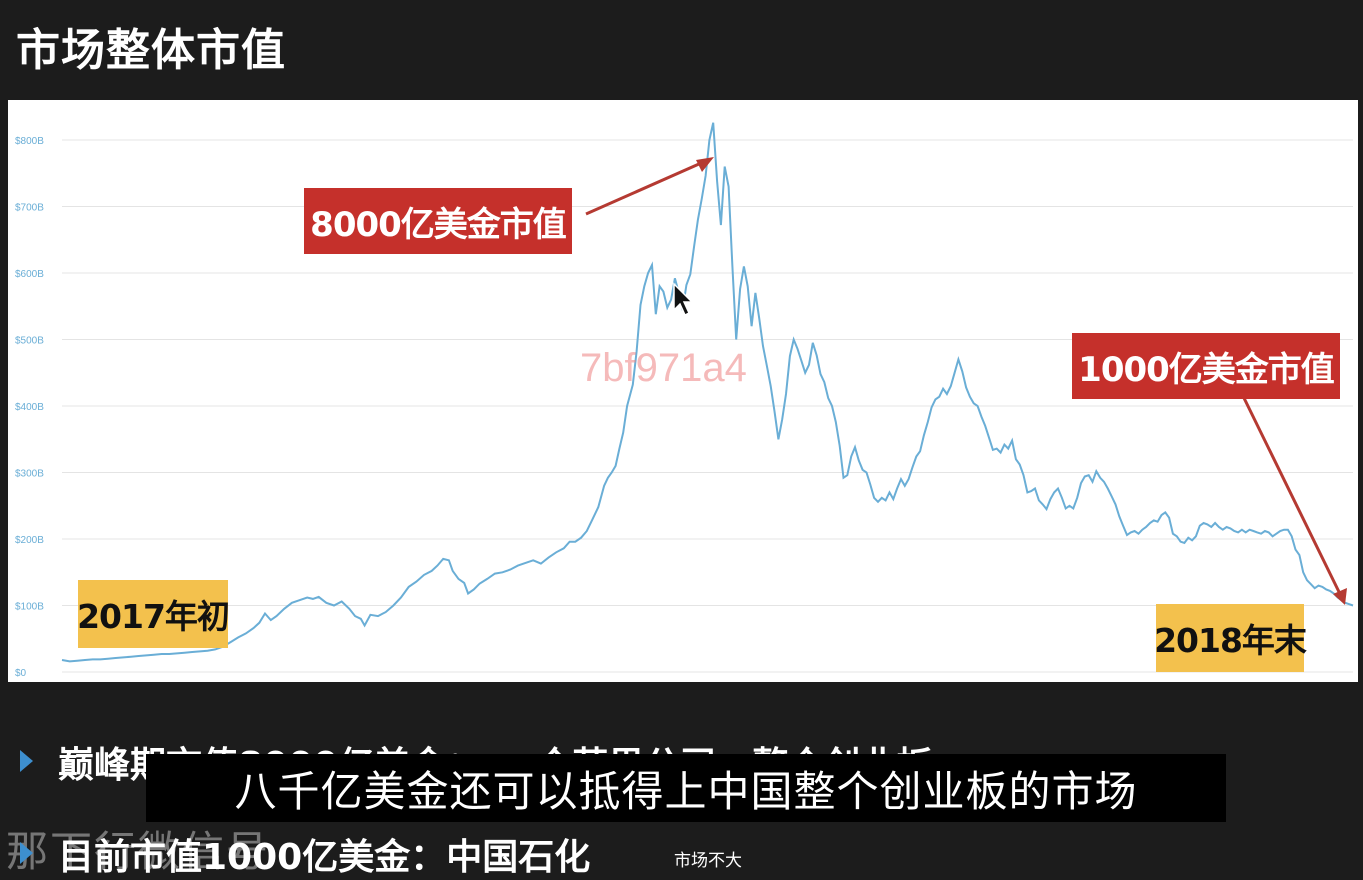 Image resolution: width=1363 pixels, height=880 pixels. Describe the element at coordinates (29, 341) in the screenshot. I see `y-tick-label: $500B` at that location.